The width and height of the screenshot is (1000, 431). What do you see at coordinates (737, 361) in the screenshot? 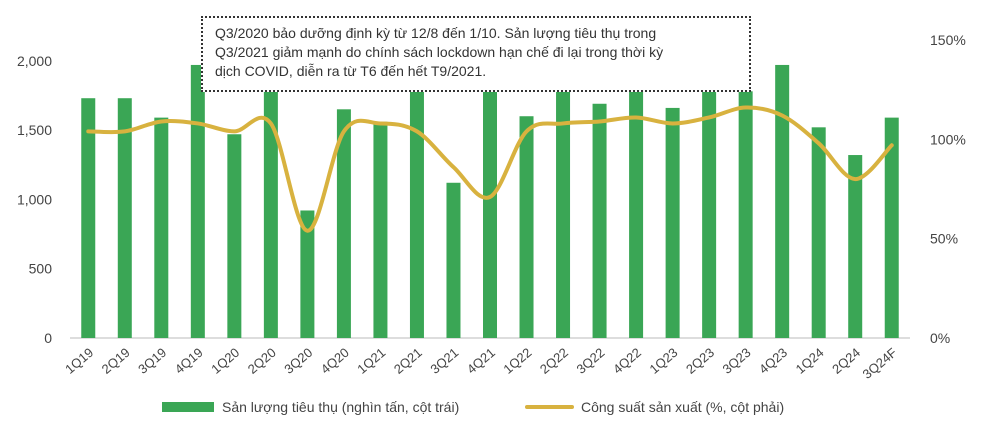
I see `x-tick-label: 3Q23` at bounding box center [737, 361].